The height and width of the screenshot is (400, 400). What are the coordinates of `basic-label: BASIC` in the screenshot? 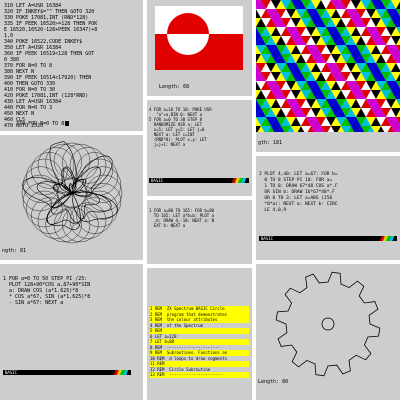 It's located at (157, 180).